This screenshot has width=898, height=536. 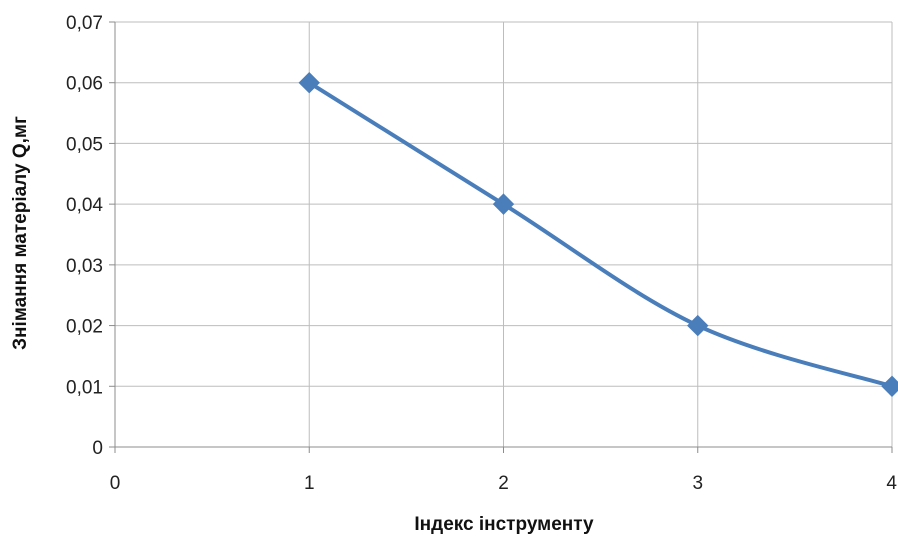 What do you see at coordinates (84, 84) in the screenshot?
I see `y-tick-label: 0,06` at bounding box center [84, 84].